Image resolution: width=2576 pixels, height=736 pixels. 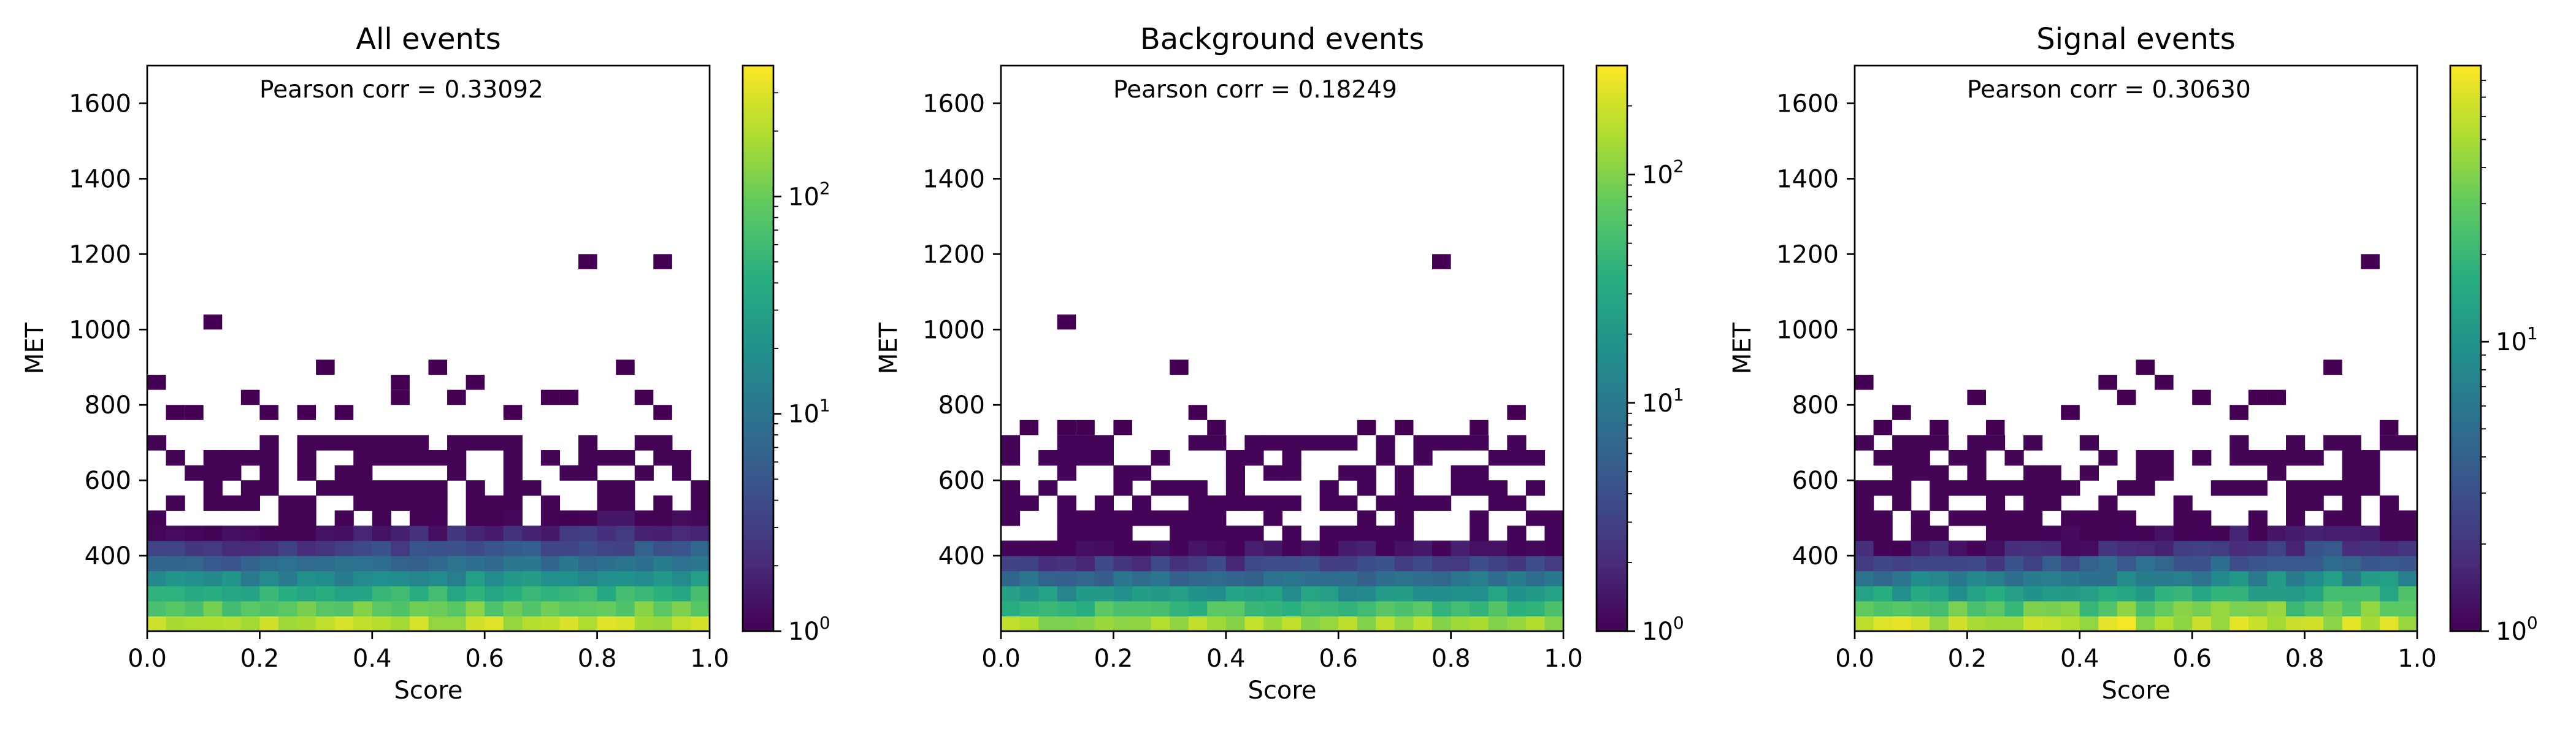 What do you see at coordinates (803, 197) in the screenshot?
I see `colorbar-tick-base: 10` at bounding box center [803, 197].